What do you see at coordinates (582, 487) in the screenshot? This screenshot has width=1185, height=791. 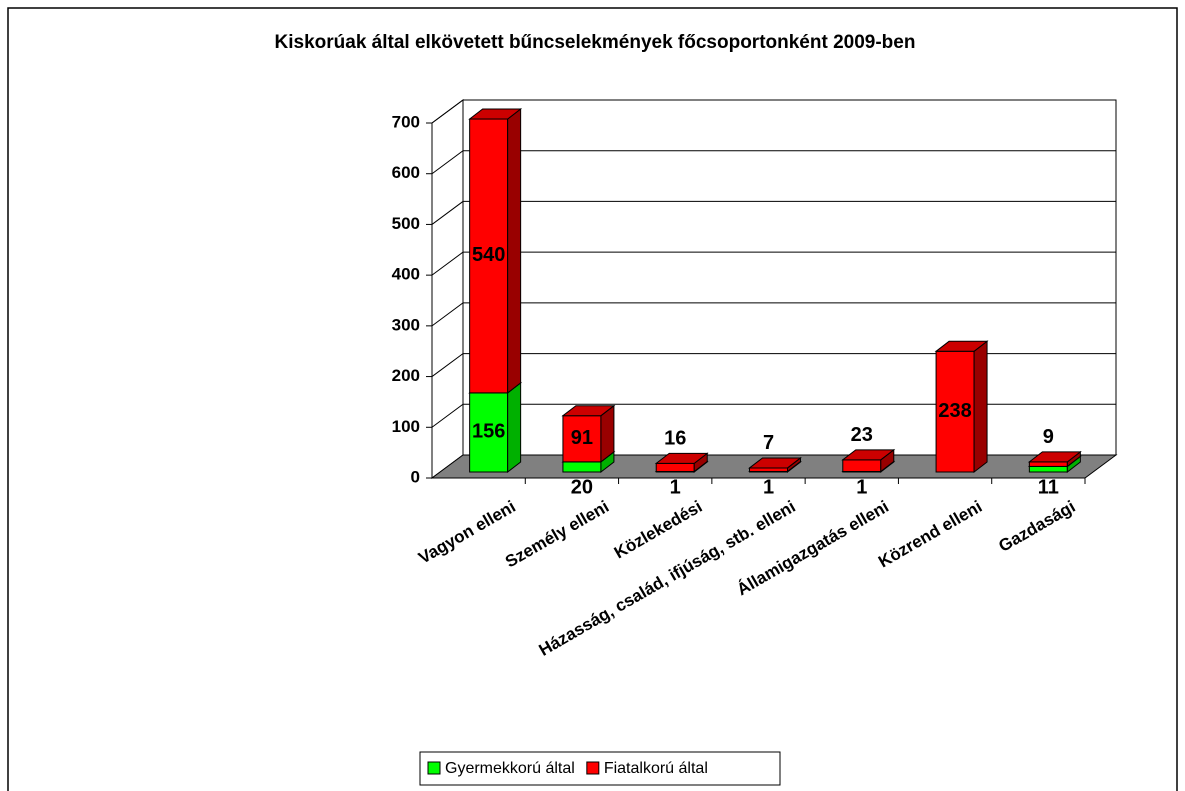 I see `data-label: 20` at bounding box center [582, 487].